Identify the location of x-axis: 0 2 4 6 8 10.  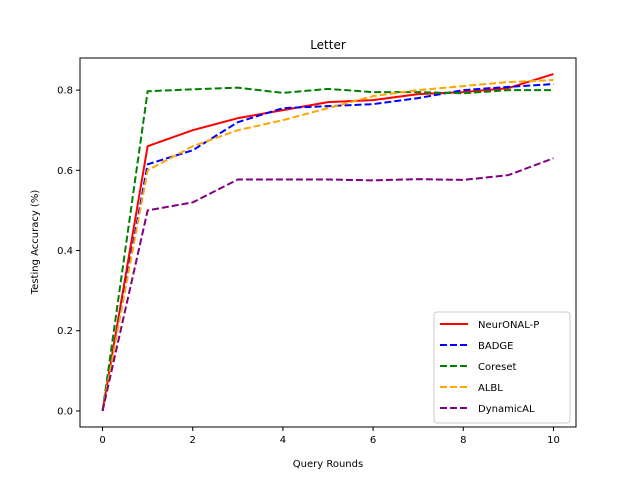
(329, 436).